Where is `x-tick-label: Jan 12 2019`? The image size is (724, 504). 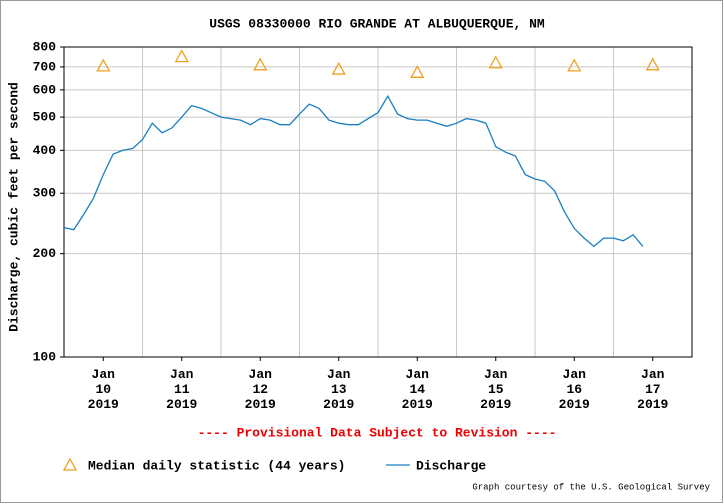 x-tick-label: Jan 12 2019 is located at coordinates (260, 389).